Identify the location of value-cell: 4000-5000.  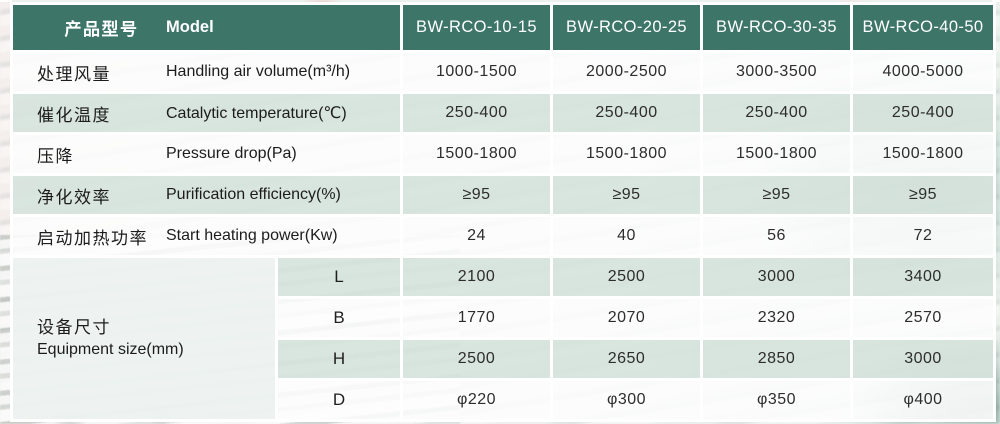
(923, 72).